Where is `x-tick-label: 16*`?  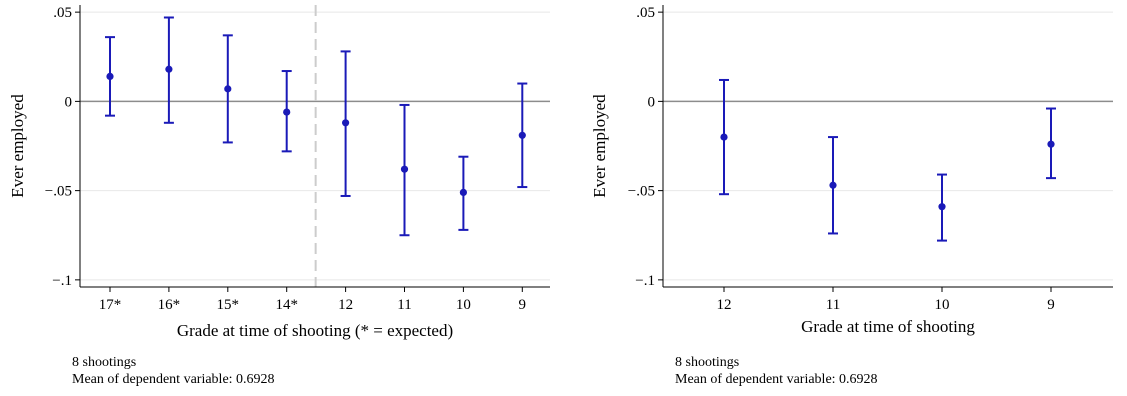 x-tick-label: 16* is located at coordinates (169, 305).